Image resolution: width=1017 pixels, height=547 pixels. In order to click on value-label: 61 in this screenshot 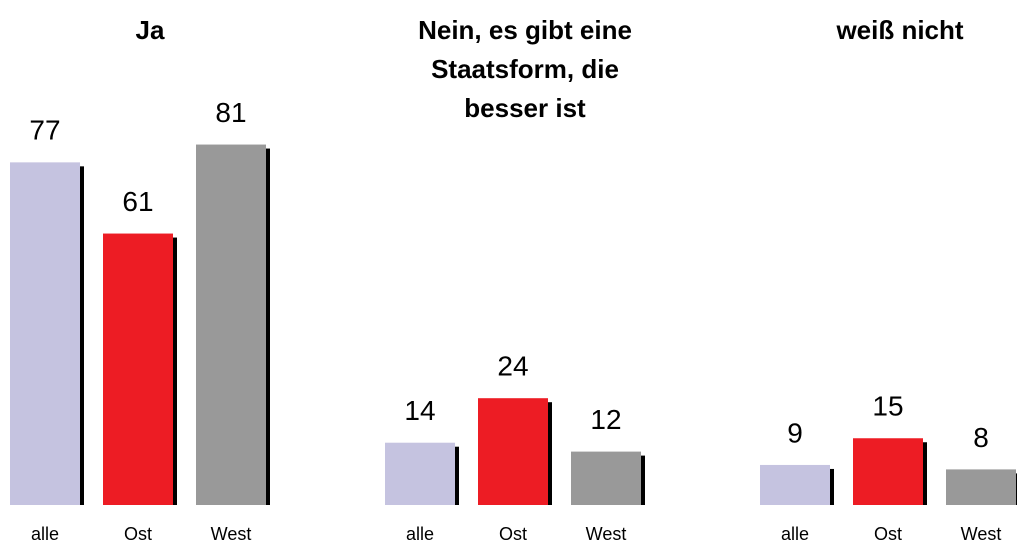, I will do `click(137, 201)`.